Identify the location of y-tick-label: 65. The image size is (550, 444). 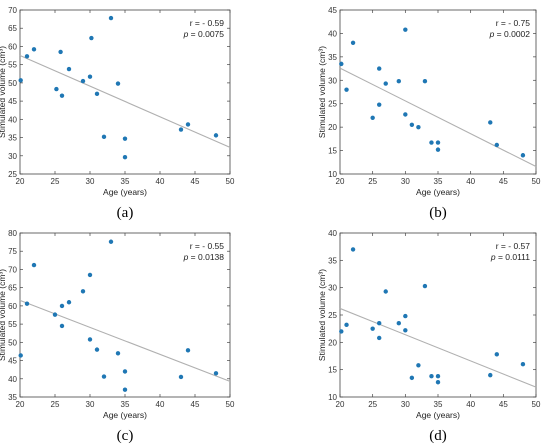
(12, 28).